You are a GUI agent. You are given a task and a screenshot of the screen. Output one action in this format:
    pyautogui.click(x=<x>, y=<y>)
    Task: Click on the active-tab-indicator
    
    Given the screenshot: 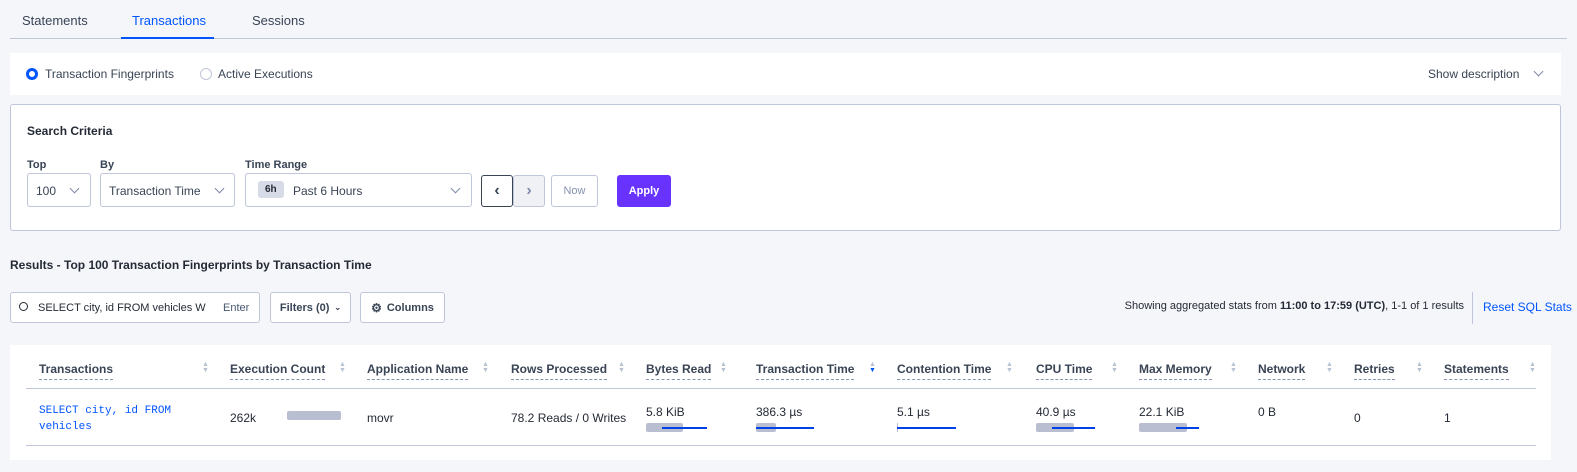 What is the action you would take?
    pyautogui.click(x=167, y=38)
    